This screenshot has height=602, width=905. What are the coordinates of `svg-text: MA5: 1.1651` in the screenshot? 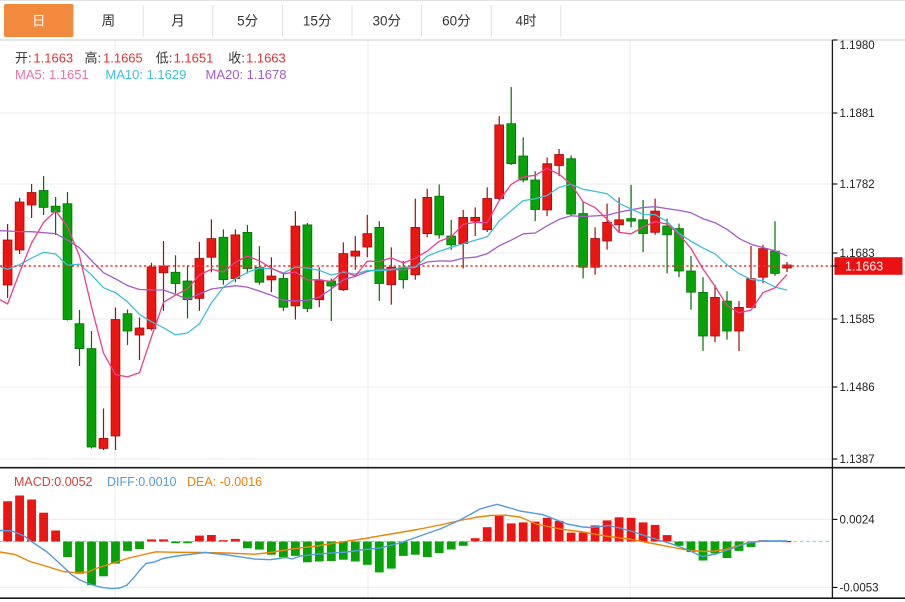 It's located at (52, 74).